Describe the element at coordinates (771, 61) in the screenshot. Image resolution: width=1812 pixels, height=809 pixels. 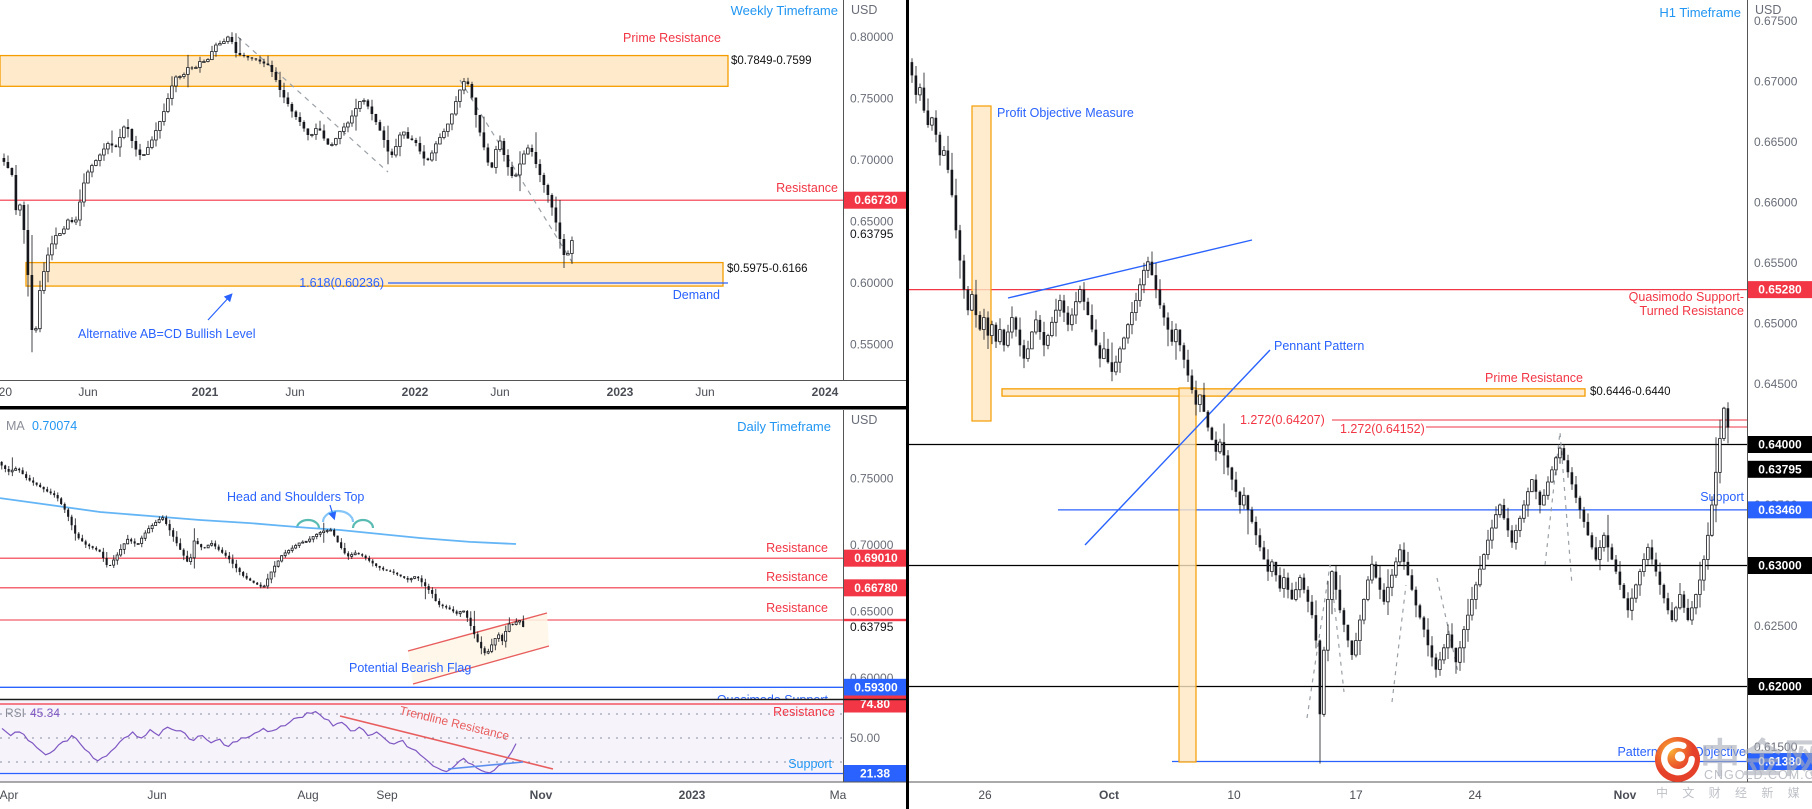
I see `prime-zone-price-label: $0.7849-0.7599` at that location.